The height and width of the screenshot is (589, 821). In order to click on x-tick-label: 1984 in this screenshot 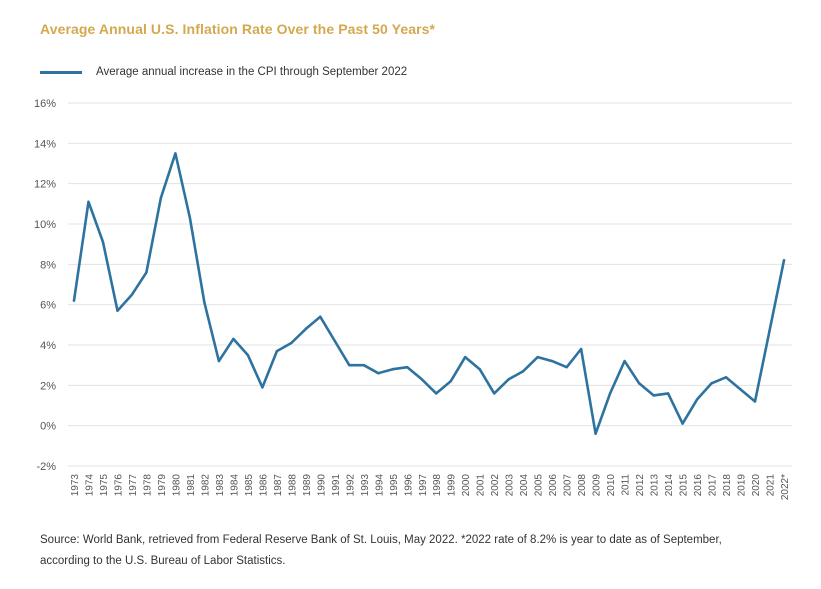, I will do `click(234, 485)`.